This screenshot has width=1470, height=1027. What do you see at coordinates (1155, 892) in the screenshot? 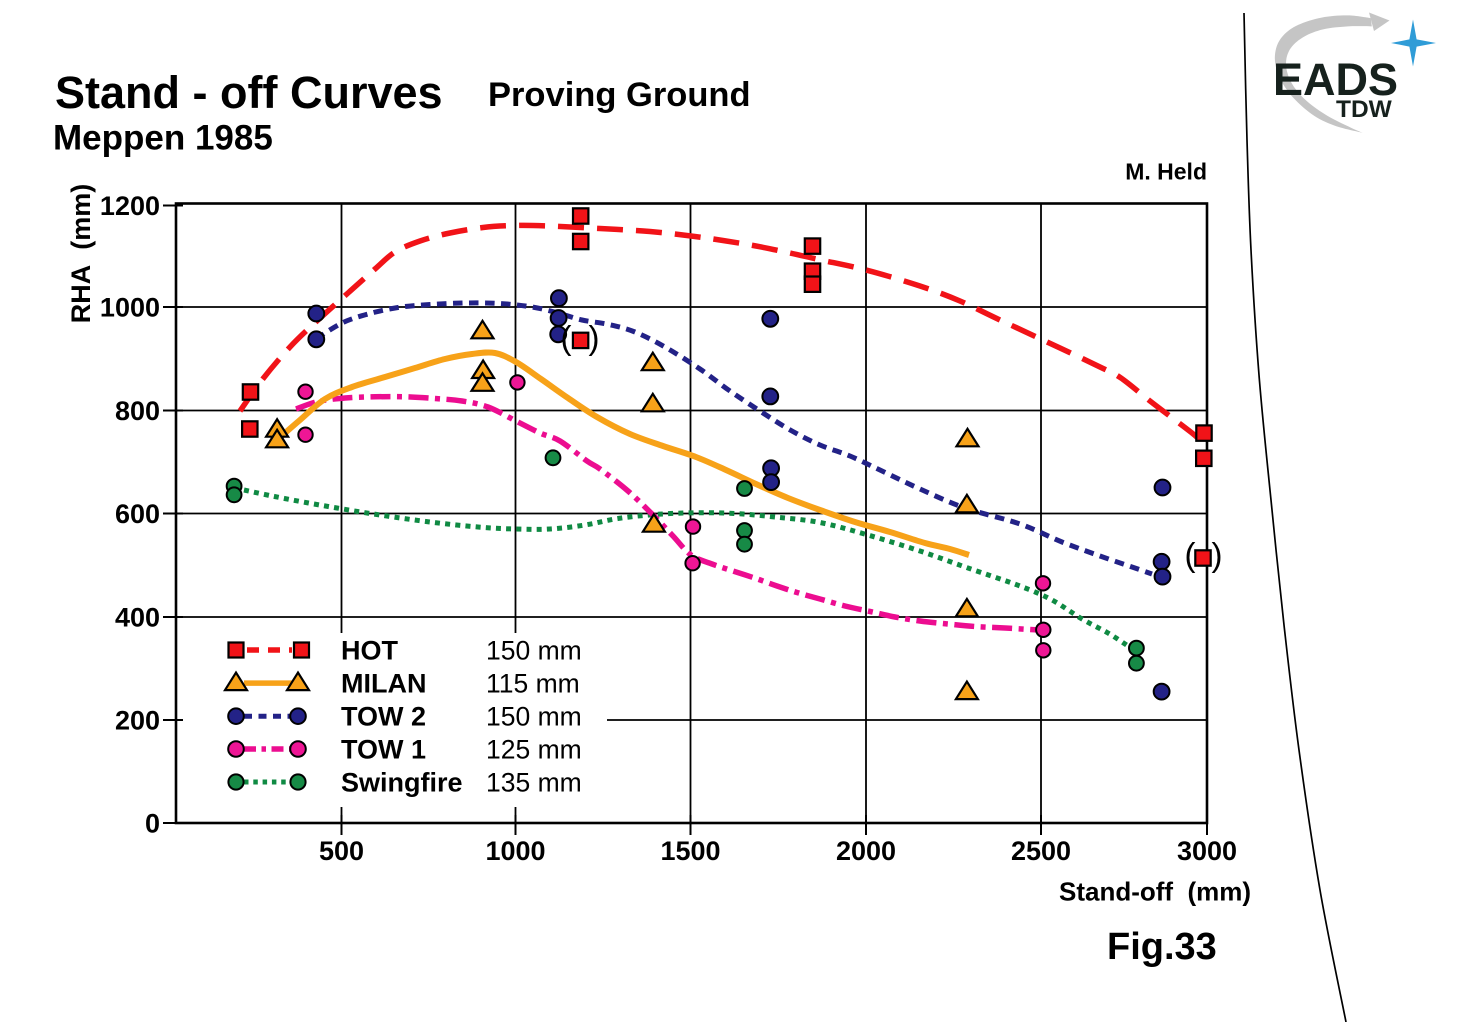
I see `svg-text: Stand-off (mm)` at bounding box center [1155, 892].